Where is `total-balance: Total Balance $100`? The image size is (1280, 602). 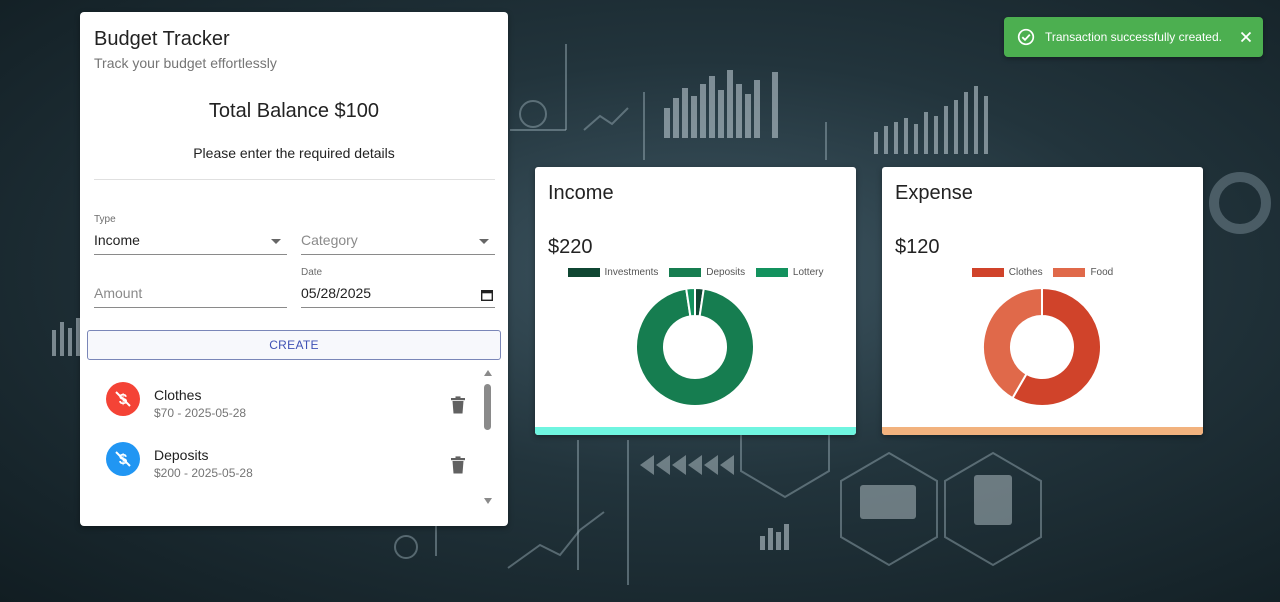
total-balance: Total Balance $100 is located at coordinates (294, 111).